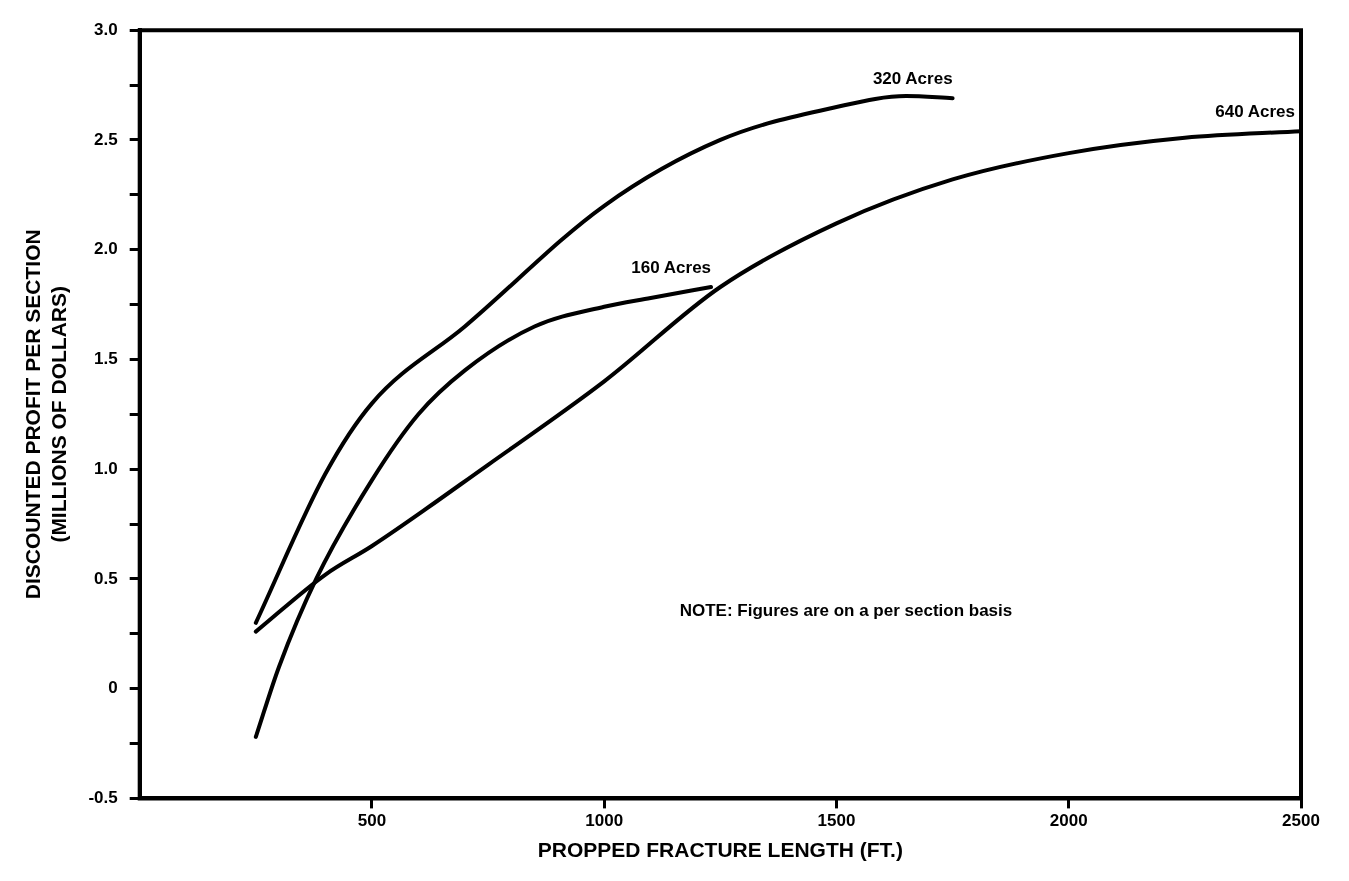 The width and height of the screenshot is (1349, 881). I want to click on y-tick-label: 1.5, so click(106, 359).